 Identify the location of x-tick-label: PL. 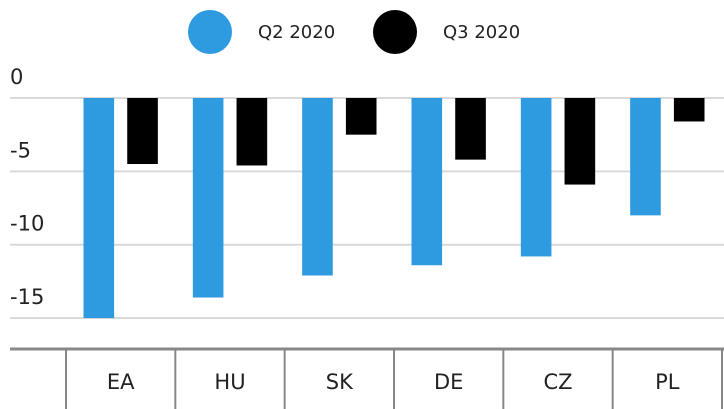
(667, 382).